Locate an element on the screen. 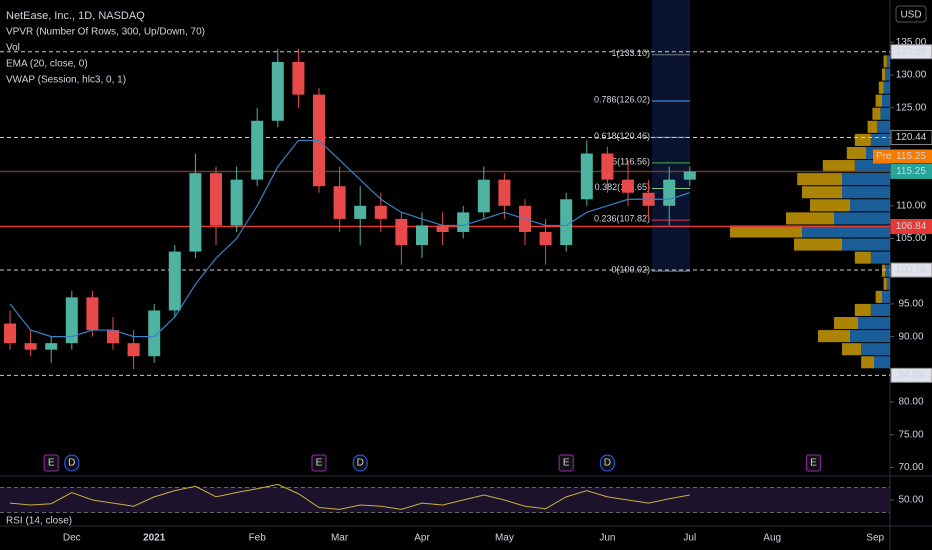  fib-label: 1(133.10) is located at coordinates (630, 53).